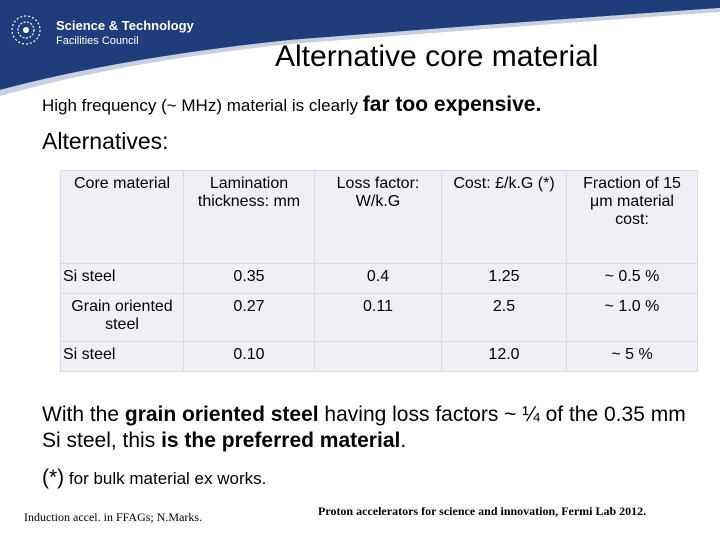 The image size is (720, 540). What do you see at coordinates (504, 217) in the screenshot?
I see `header-cost: Cost: £/k.G (*)` at bounding box center [504, 217].